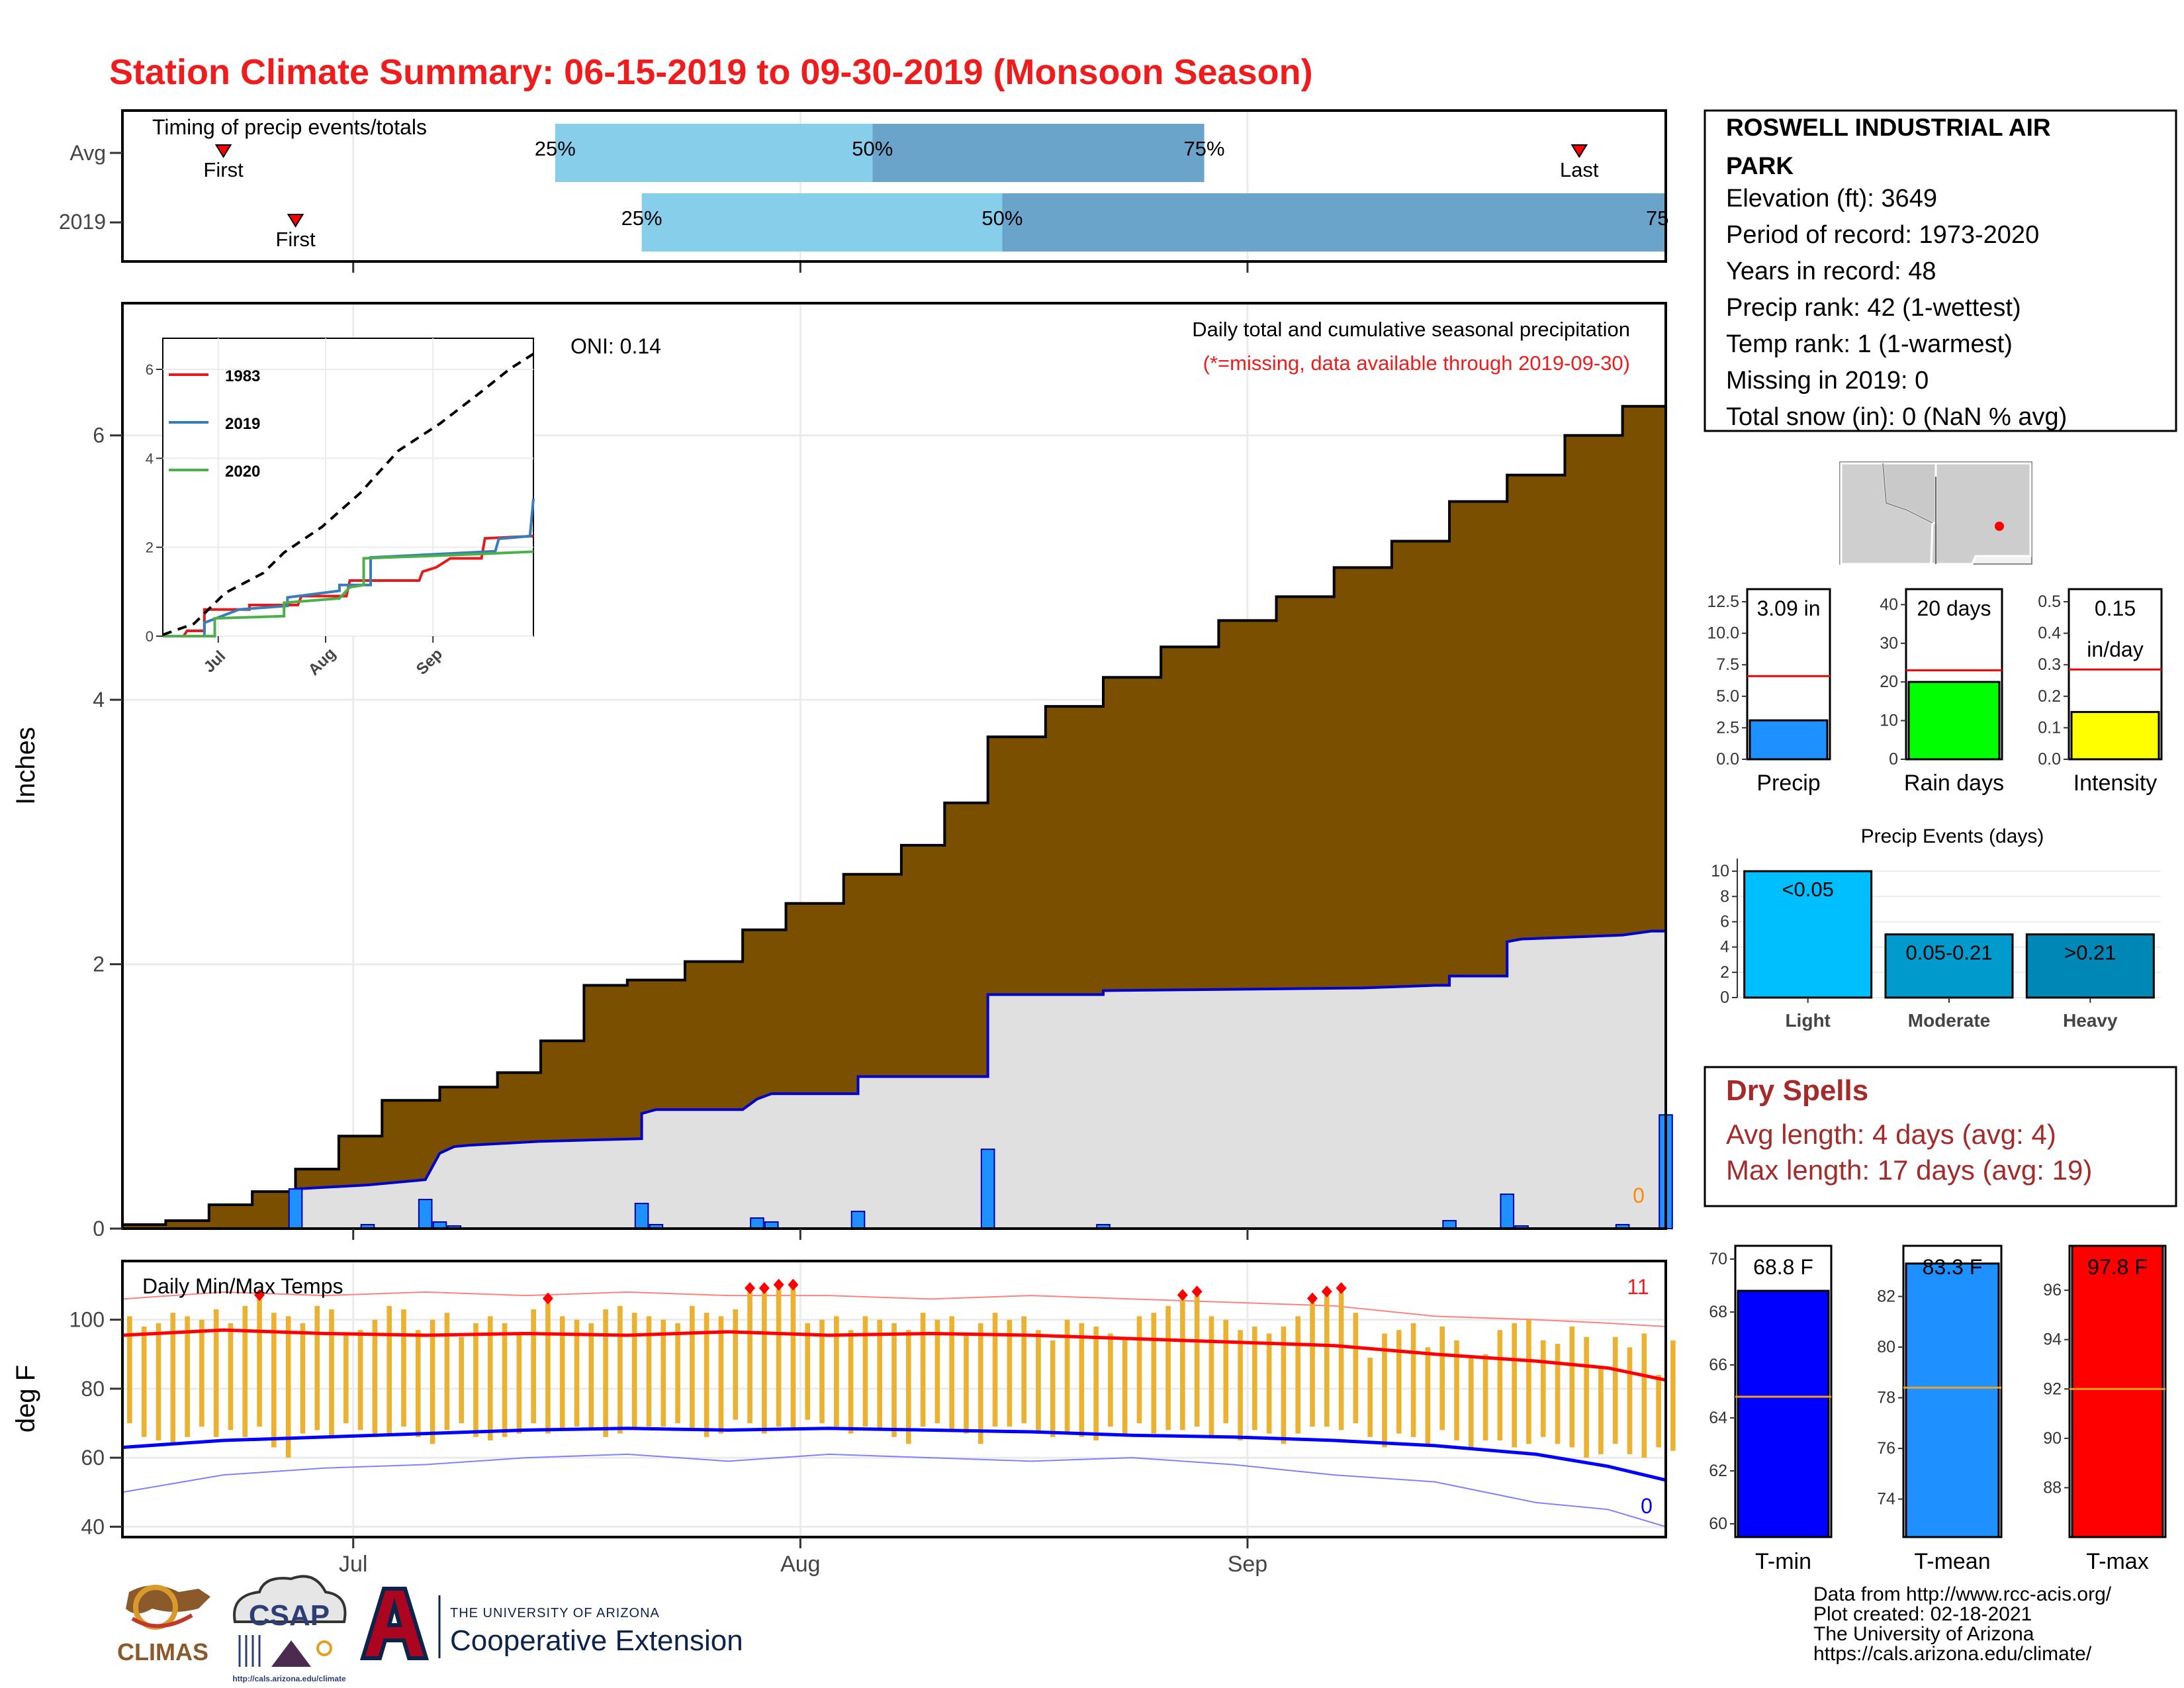 This screenshot has width=2184, height=1688. Describe the element at coordinates (150, 547) in the screenshot. I see `inset-ytick-label: 2` at that location.